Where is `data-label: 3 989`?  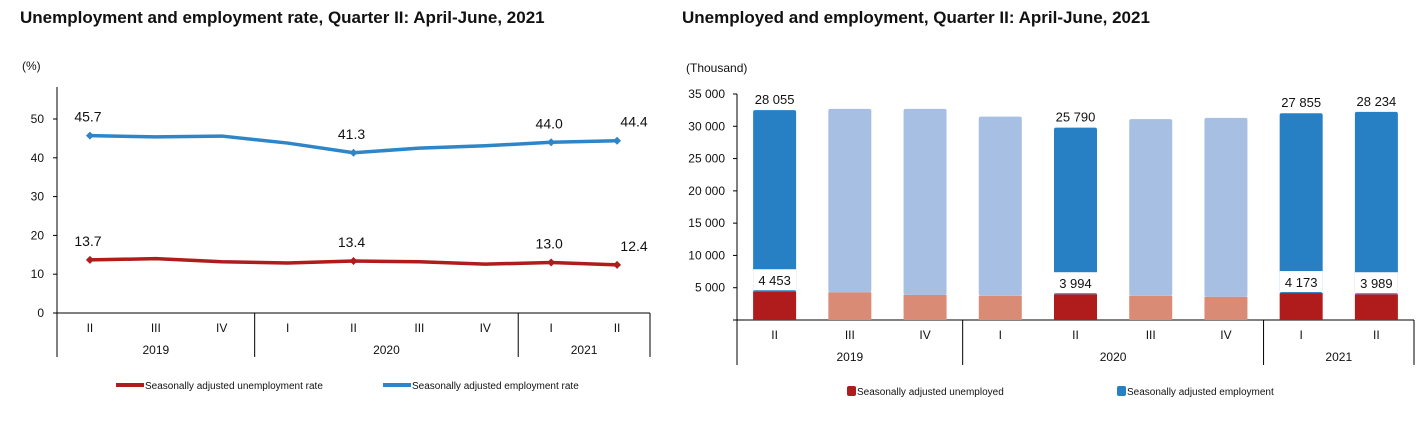
data-label: 3 989 is located at coordinates (1376, 283).